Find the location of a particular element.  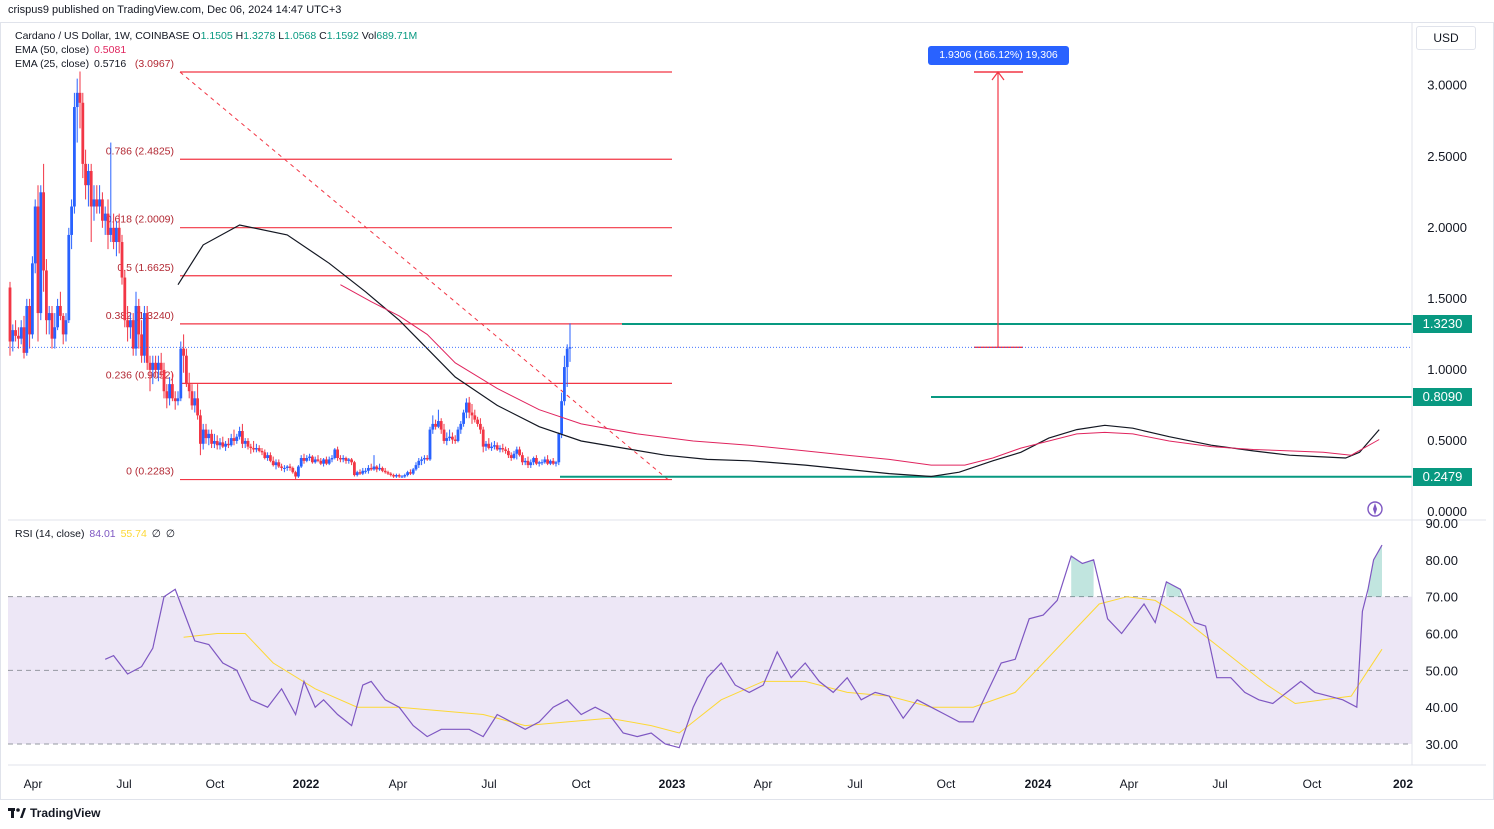

rsi-ma-line is located at coordinates (783, 665).